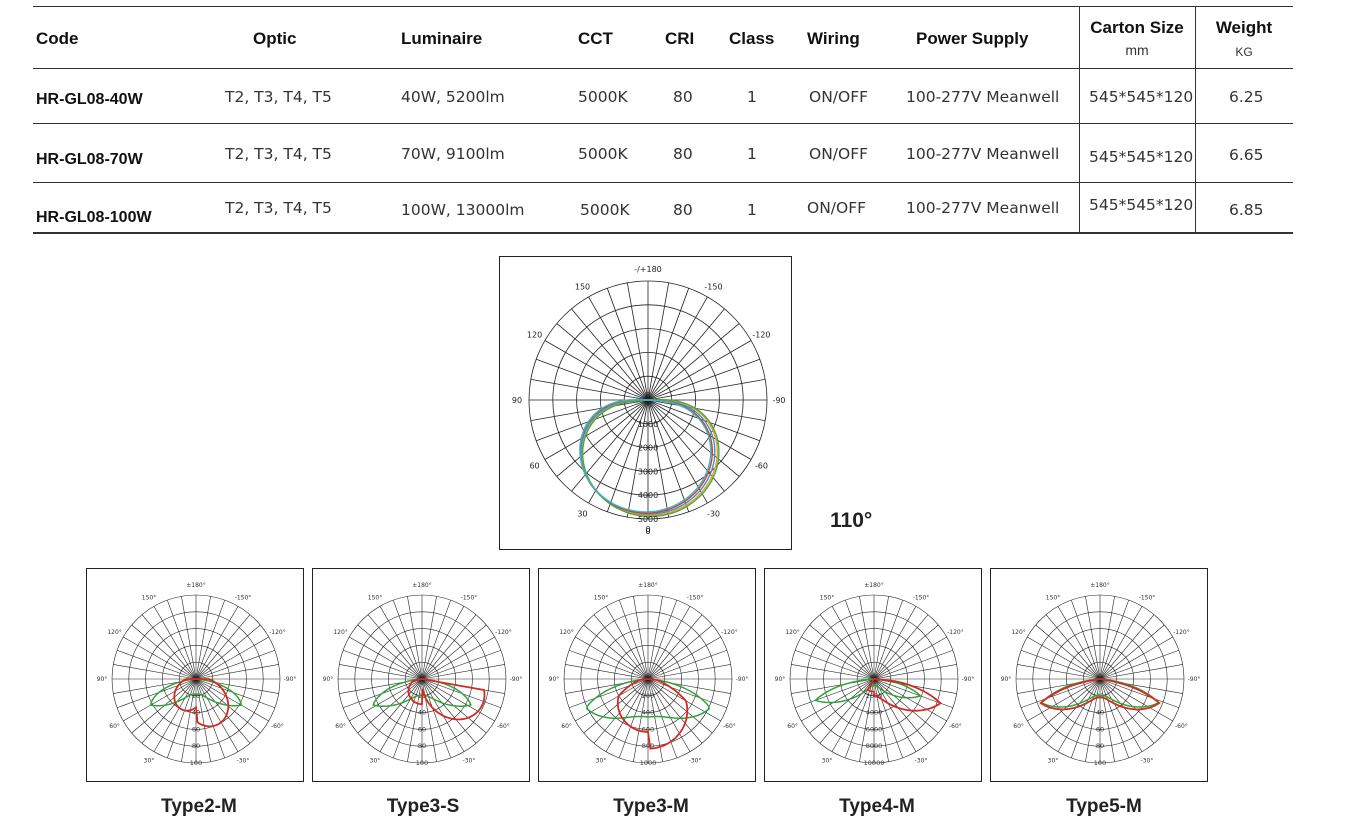  Describe the element at coordinates (983, 208) in the screenshot. I see `row3-power-supply: 100-277V Meanwell` at that location.